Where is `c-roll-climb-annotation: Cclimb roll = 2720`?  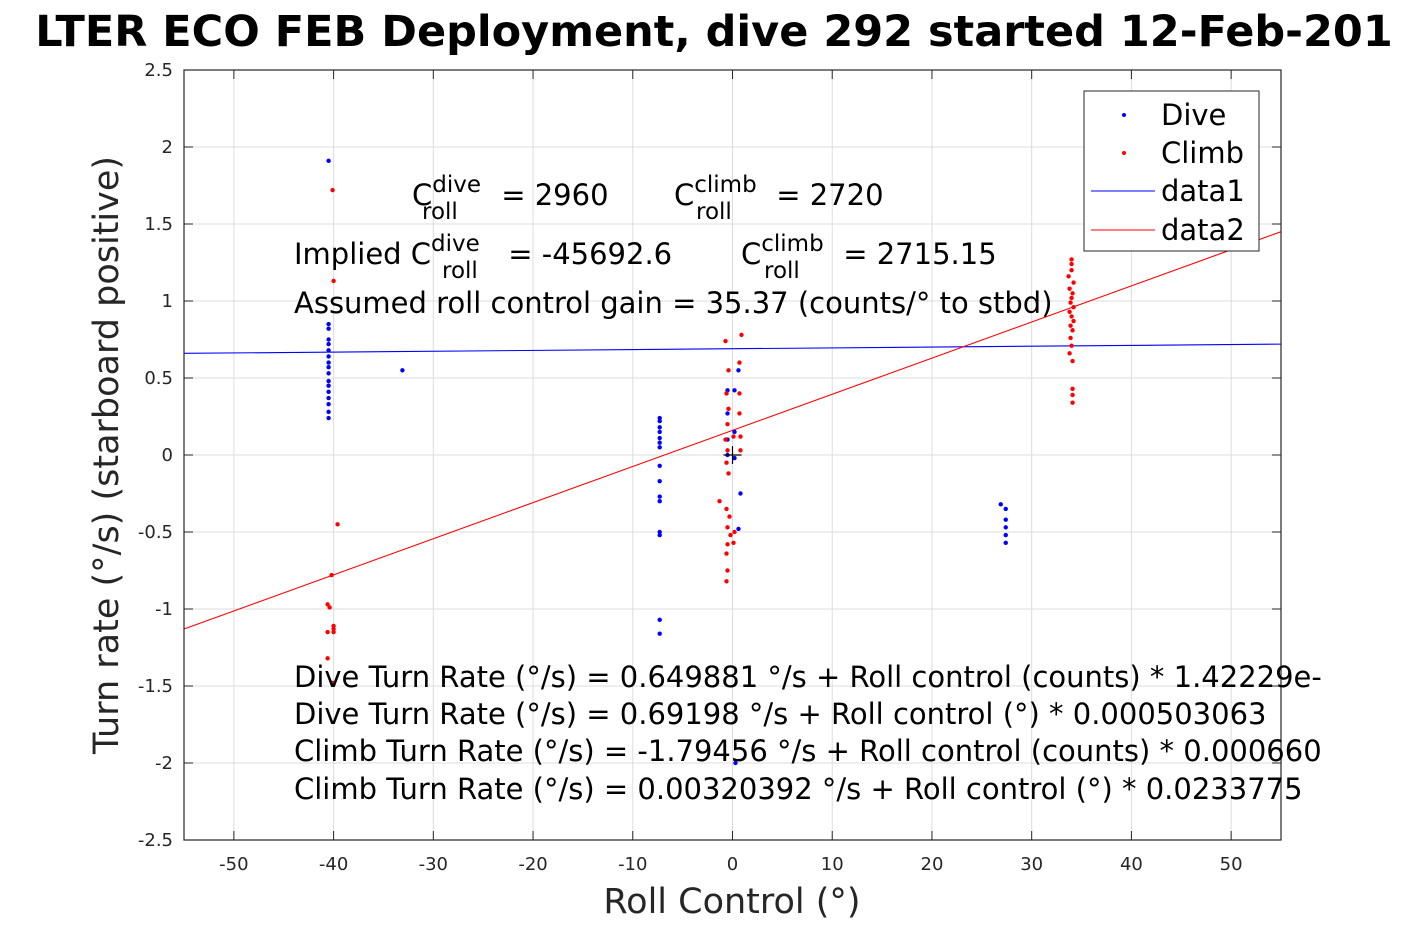
c-roll-climb-annotation: Cclimb roll = 2720 is located at coordinates (779, 198).